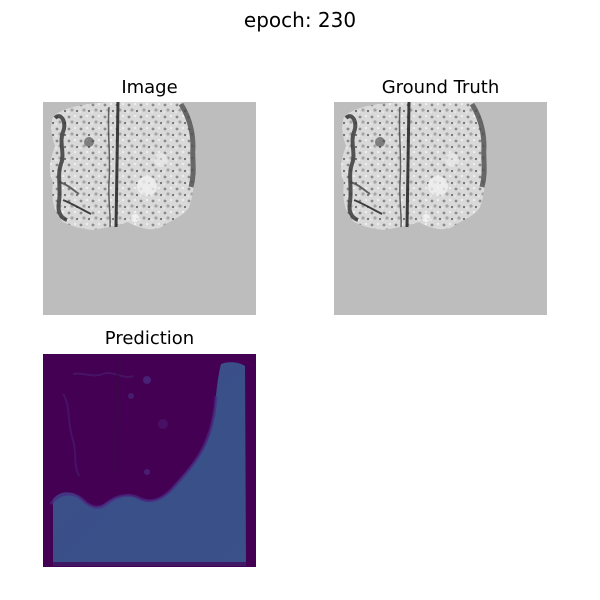  What do you see at coordinates (440, 87) in the screenshot?
I see `ground-truth-panel-title: Ground Truth` at bounding box center [440, 87].